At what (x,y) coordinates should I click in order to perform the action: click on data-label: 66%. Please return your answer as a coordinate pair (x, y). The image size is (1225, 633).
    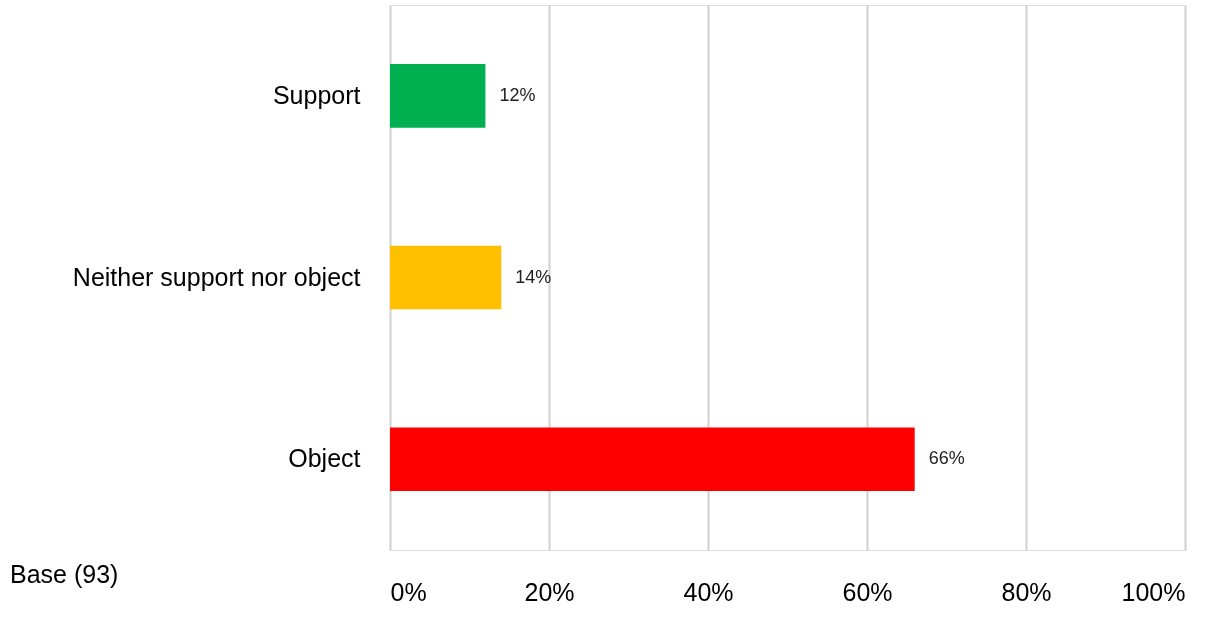
    Looking at the image, I should click on (946, 458).